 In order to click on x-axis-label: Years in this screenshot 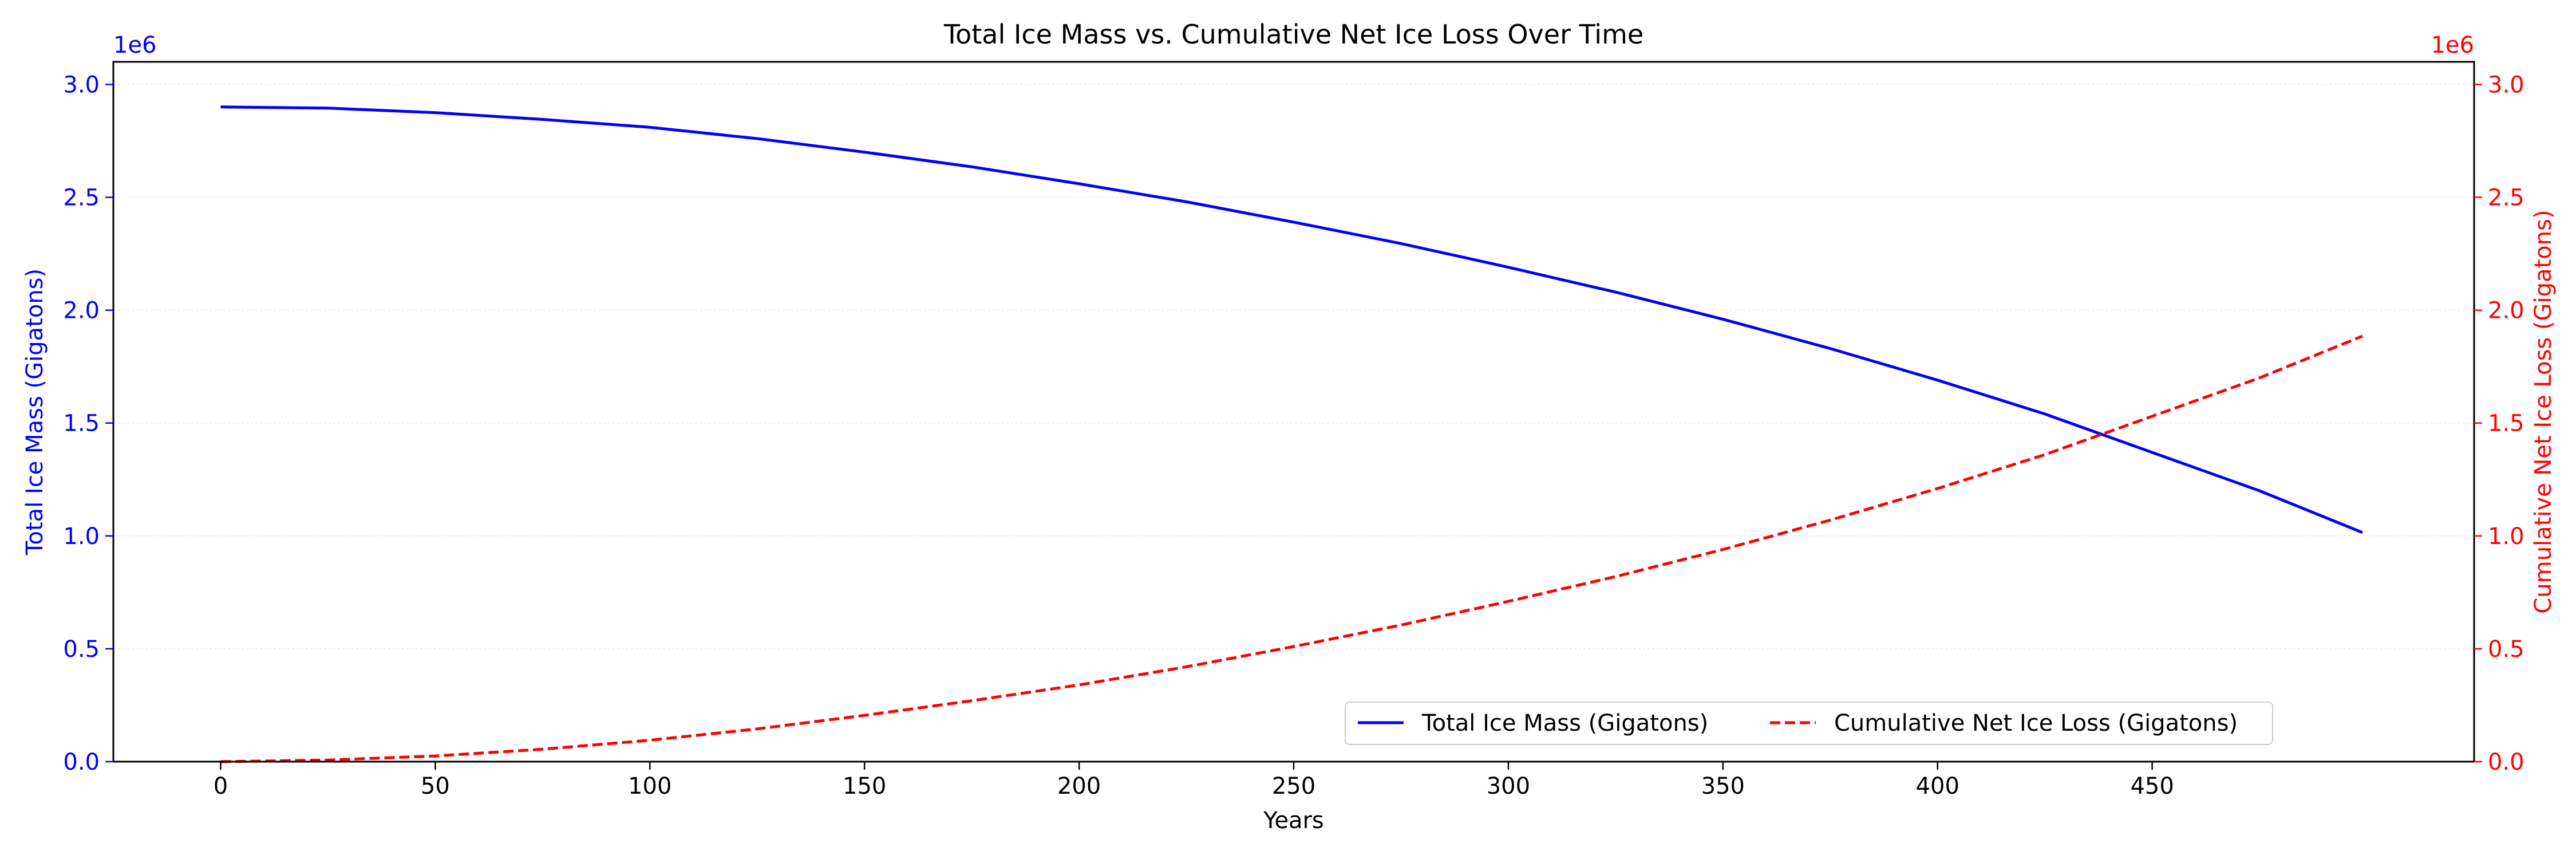, I will do `click(1293, 820)`.